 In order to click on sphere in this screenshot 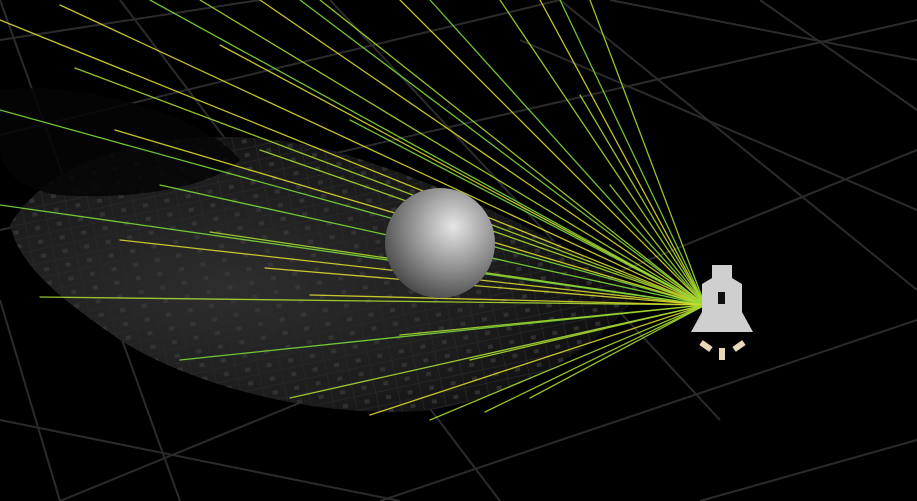, I will do `click(440, 243)`.